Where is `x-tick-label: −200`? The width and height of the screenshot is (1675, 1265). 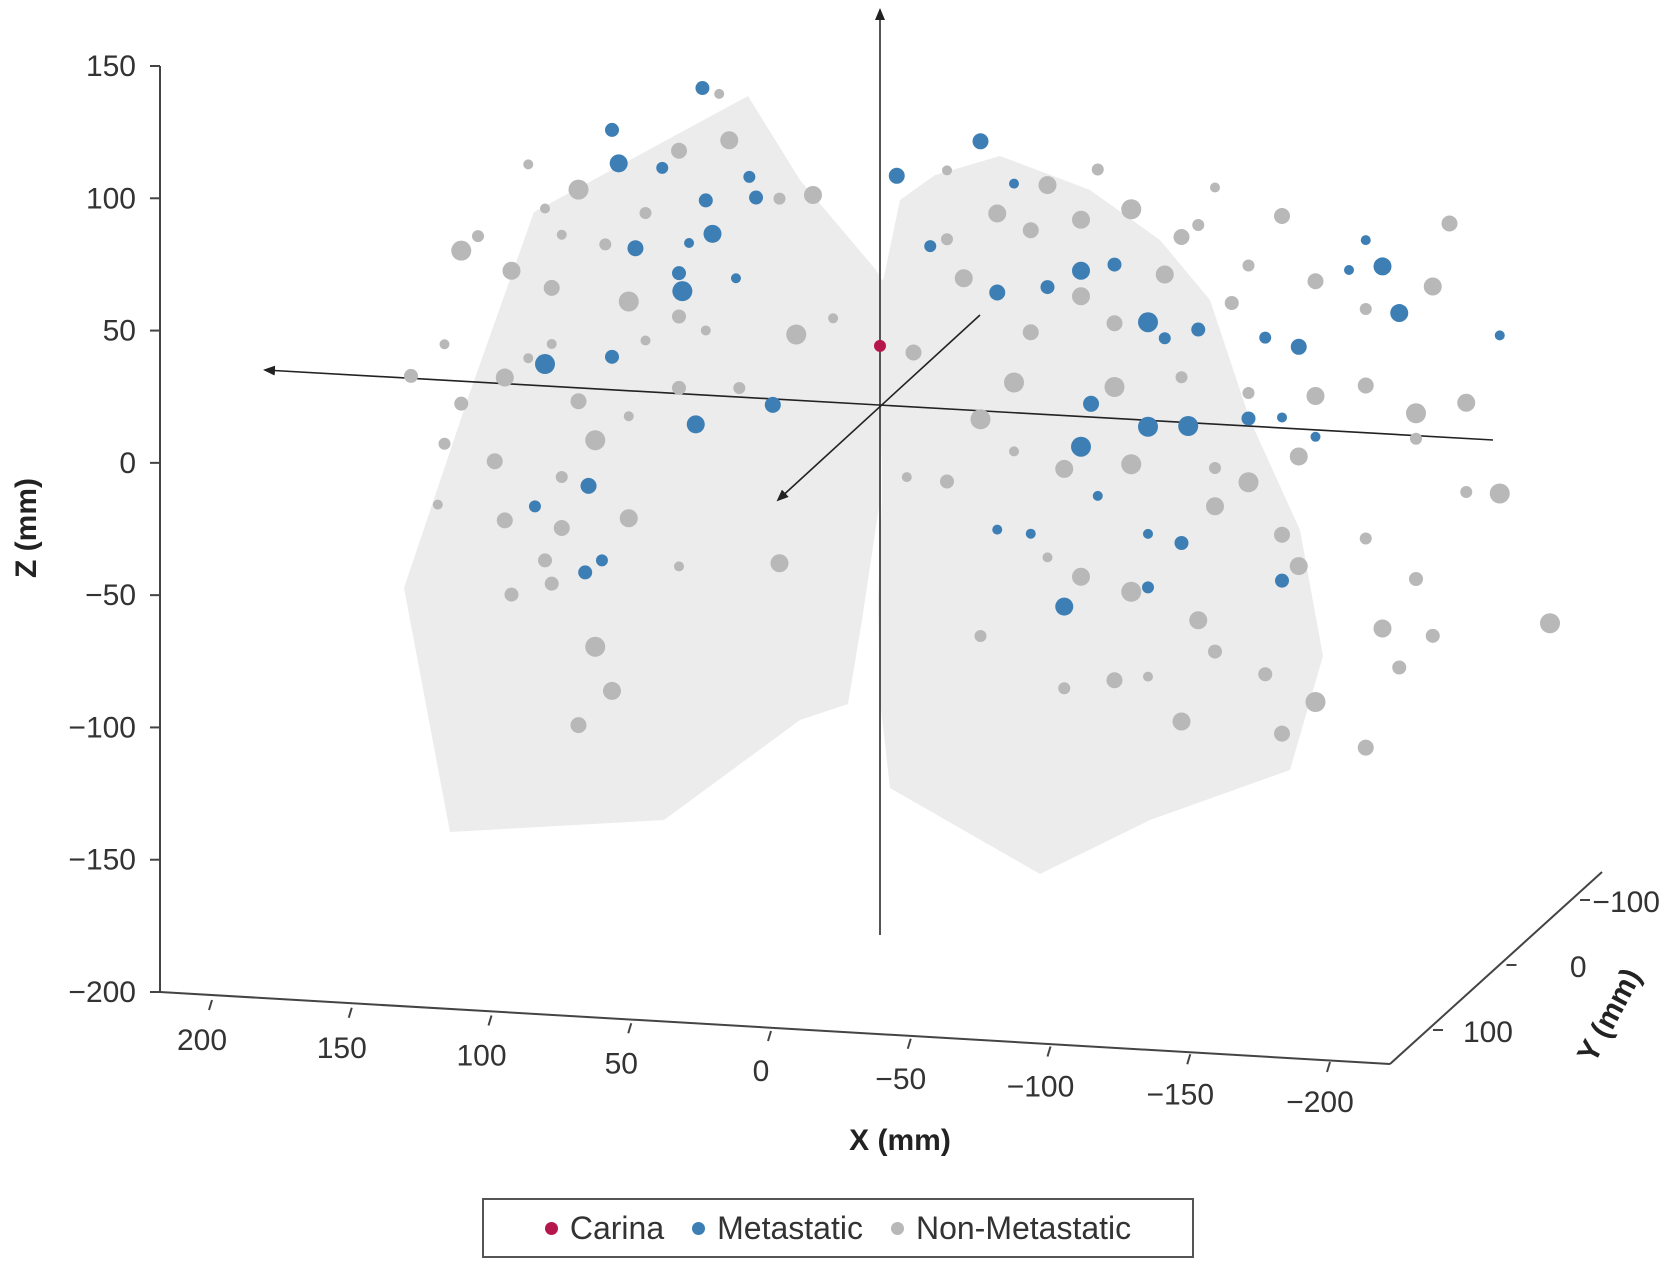 x-tick-label: −200 is located at coordinates (1320, 1102).